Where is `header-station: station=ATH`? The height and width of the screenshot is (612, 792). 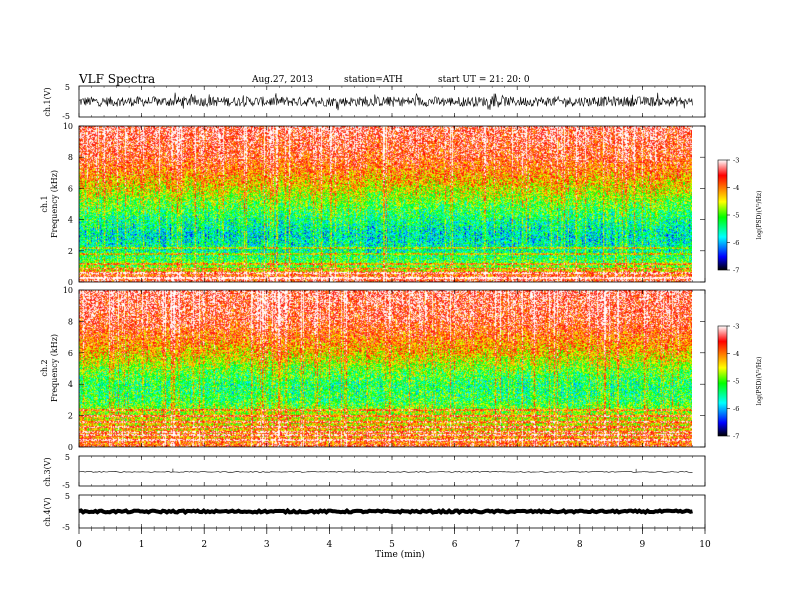
header-station: station=ATH is located at coordinates (373, 80).